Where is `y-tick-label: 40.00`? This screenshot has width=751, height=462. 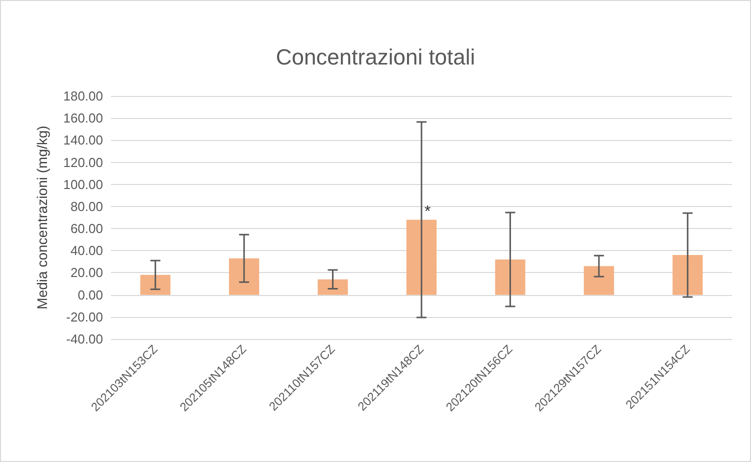
y-tick-label: 40.00 is located at coordinates (86, 250).